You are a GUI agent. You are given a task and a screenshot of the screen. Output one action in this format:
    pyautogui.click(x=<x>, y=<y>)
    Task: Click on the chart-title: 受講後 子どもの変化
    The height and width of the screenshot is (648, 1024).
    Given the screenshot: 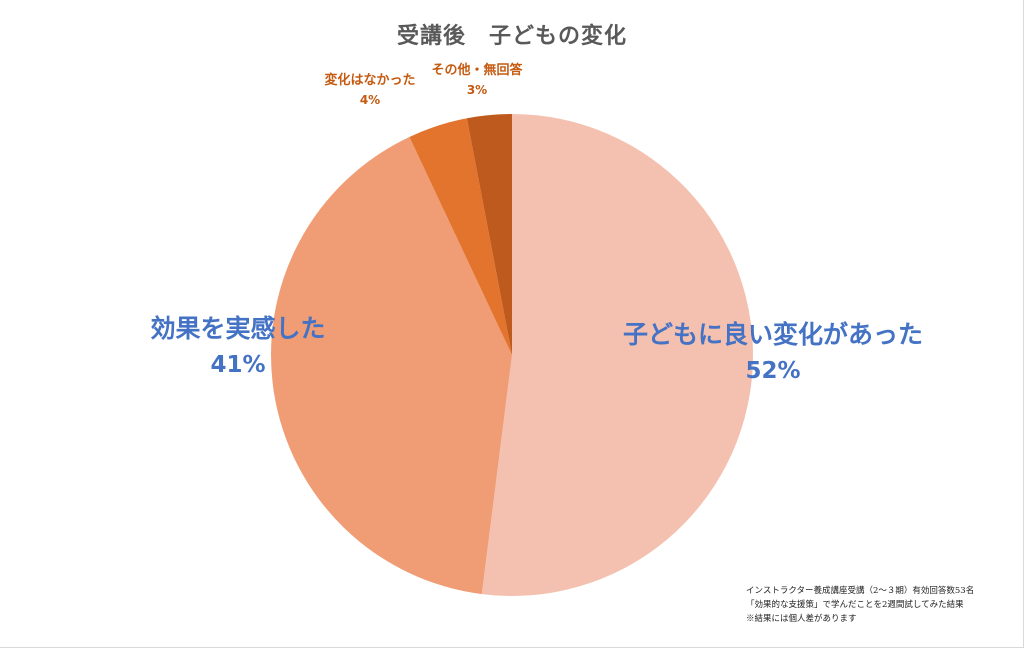 What is the action you would take?
    pyautogui.click(x=511, y=36)
    